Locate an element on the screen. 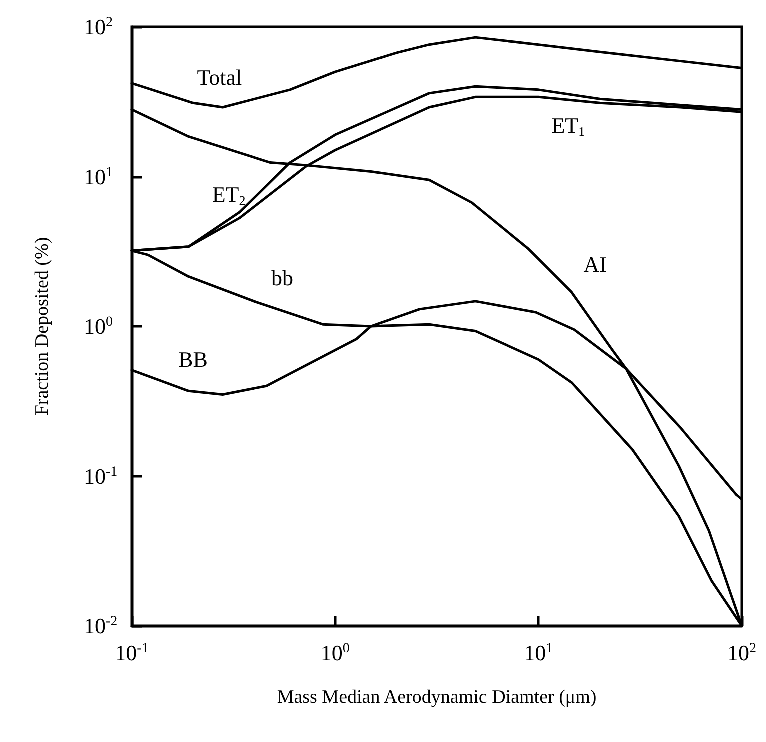  y-axis-title: Fraction Deposited (%) is located at coordinates (42, 326).